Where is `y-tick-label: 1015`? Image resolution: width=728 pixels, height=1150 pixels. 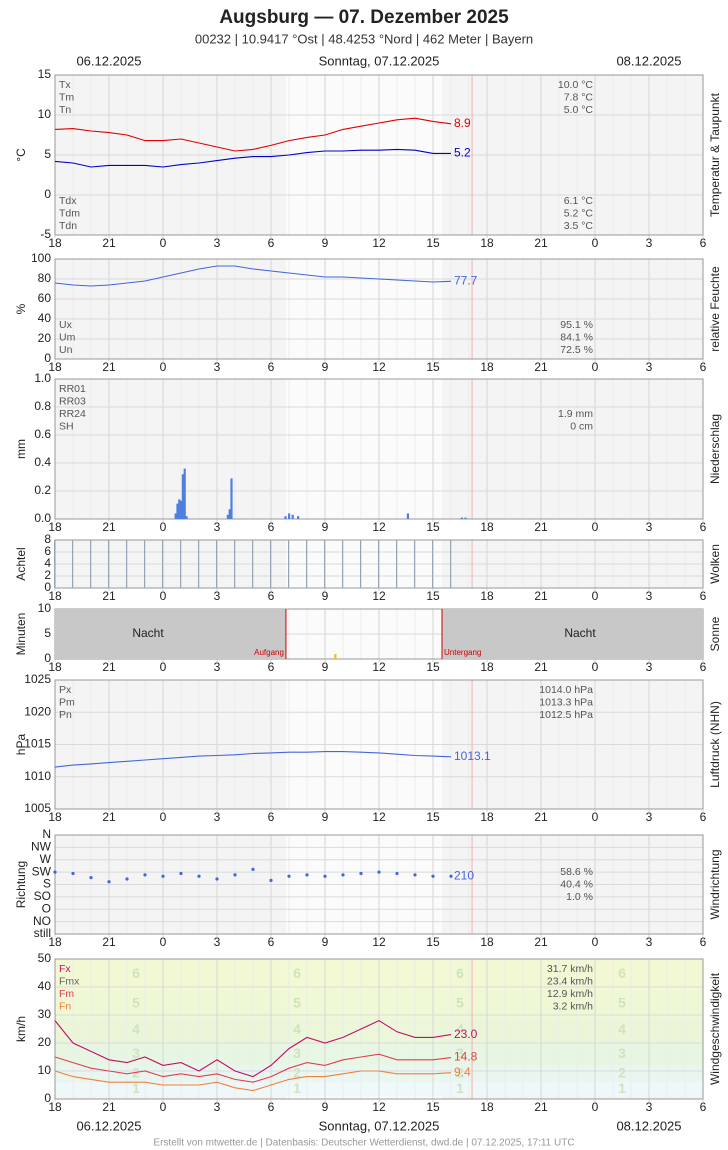
y-tick-label: 1015 is located at coordinates (37, 744).